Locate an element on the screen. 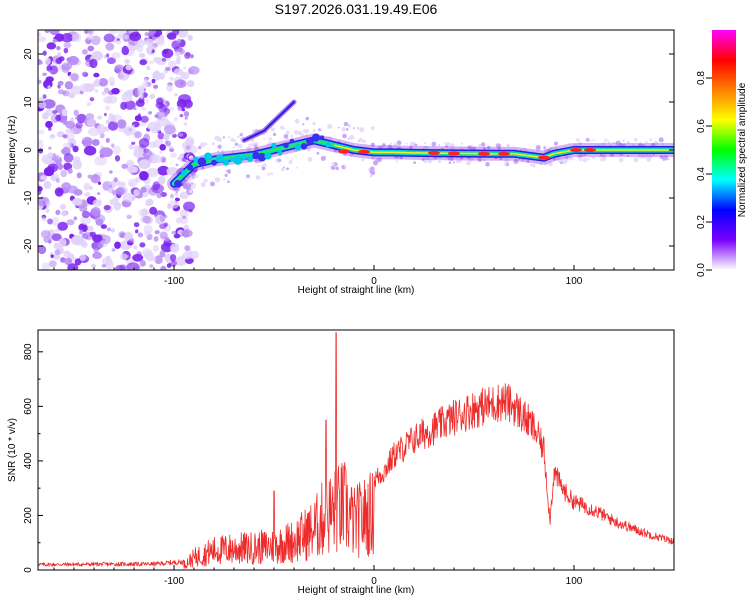 This screenshot has width=750, height=600. snr-xtick-label: 100 is located at coordinates (574, 581).